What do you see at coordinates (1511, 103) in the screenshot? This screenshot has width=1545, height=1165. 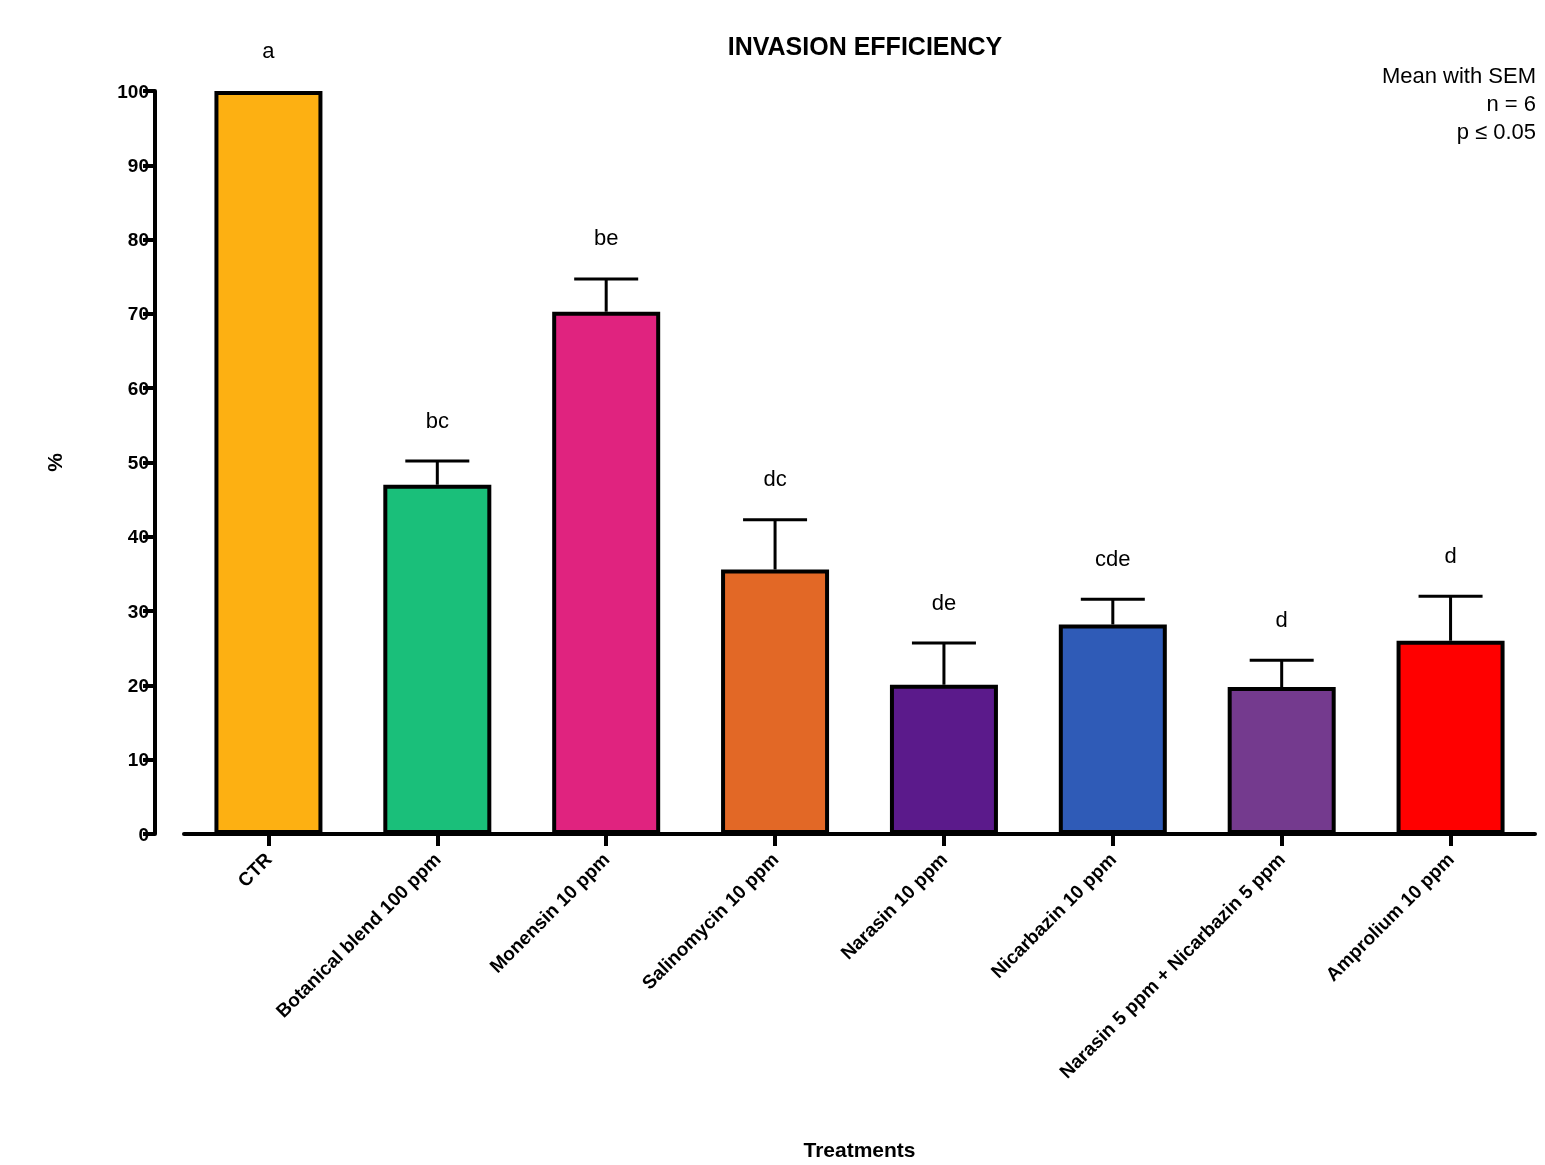 I see `annotation: n = 6` at bounding box center [1511, 103].